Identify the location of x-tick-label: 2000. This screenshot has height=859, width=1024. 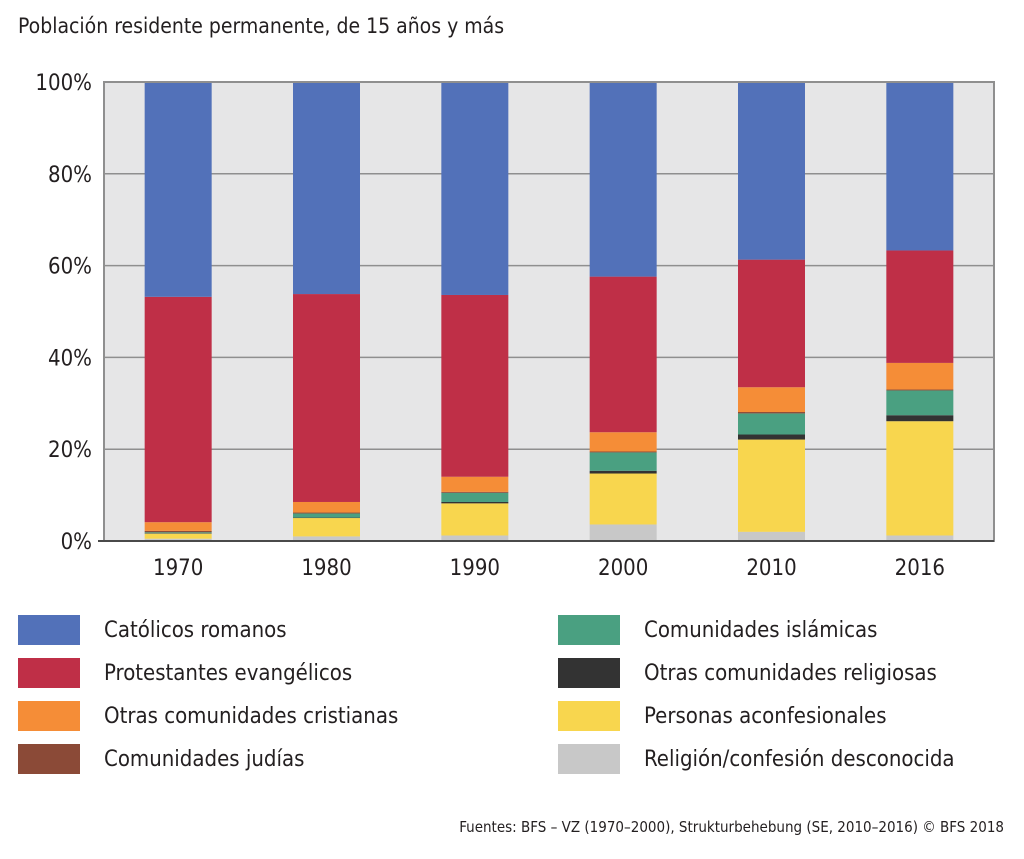
(623, 568).